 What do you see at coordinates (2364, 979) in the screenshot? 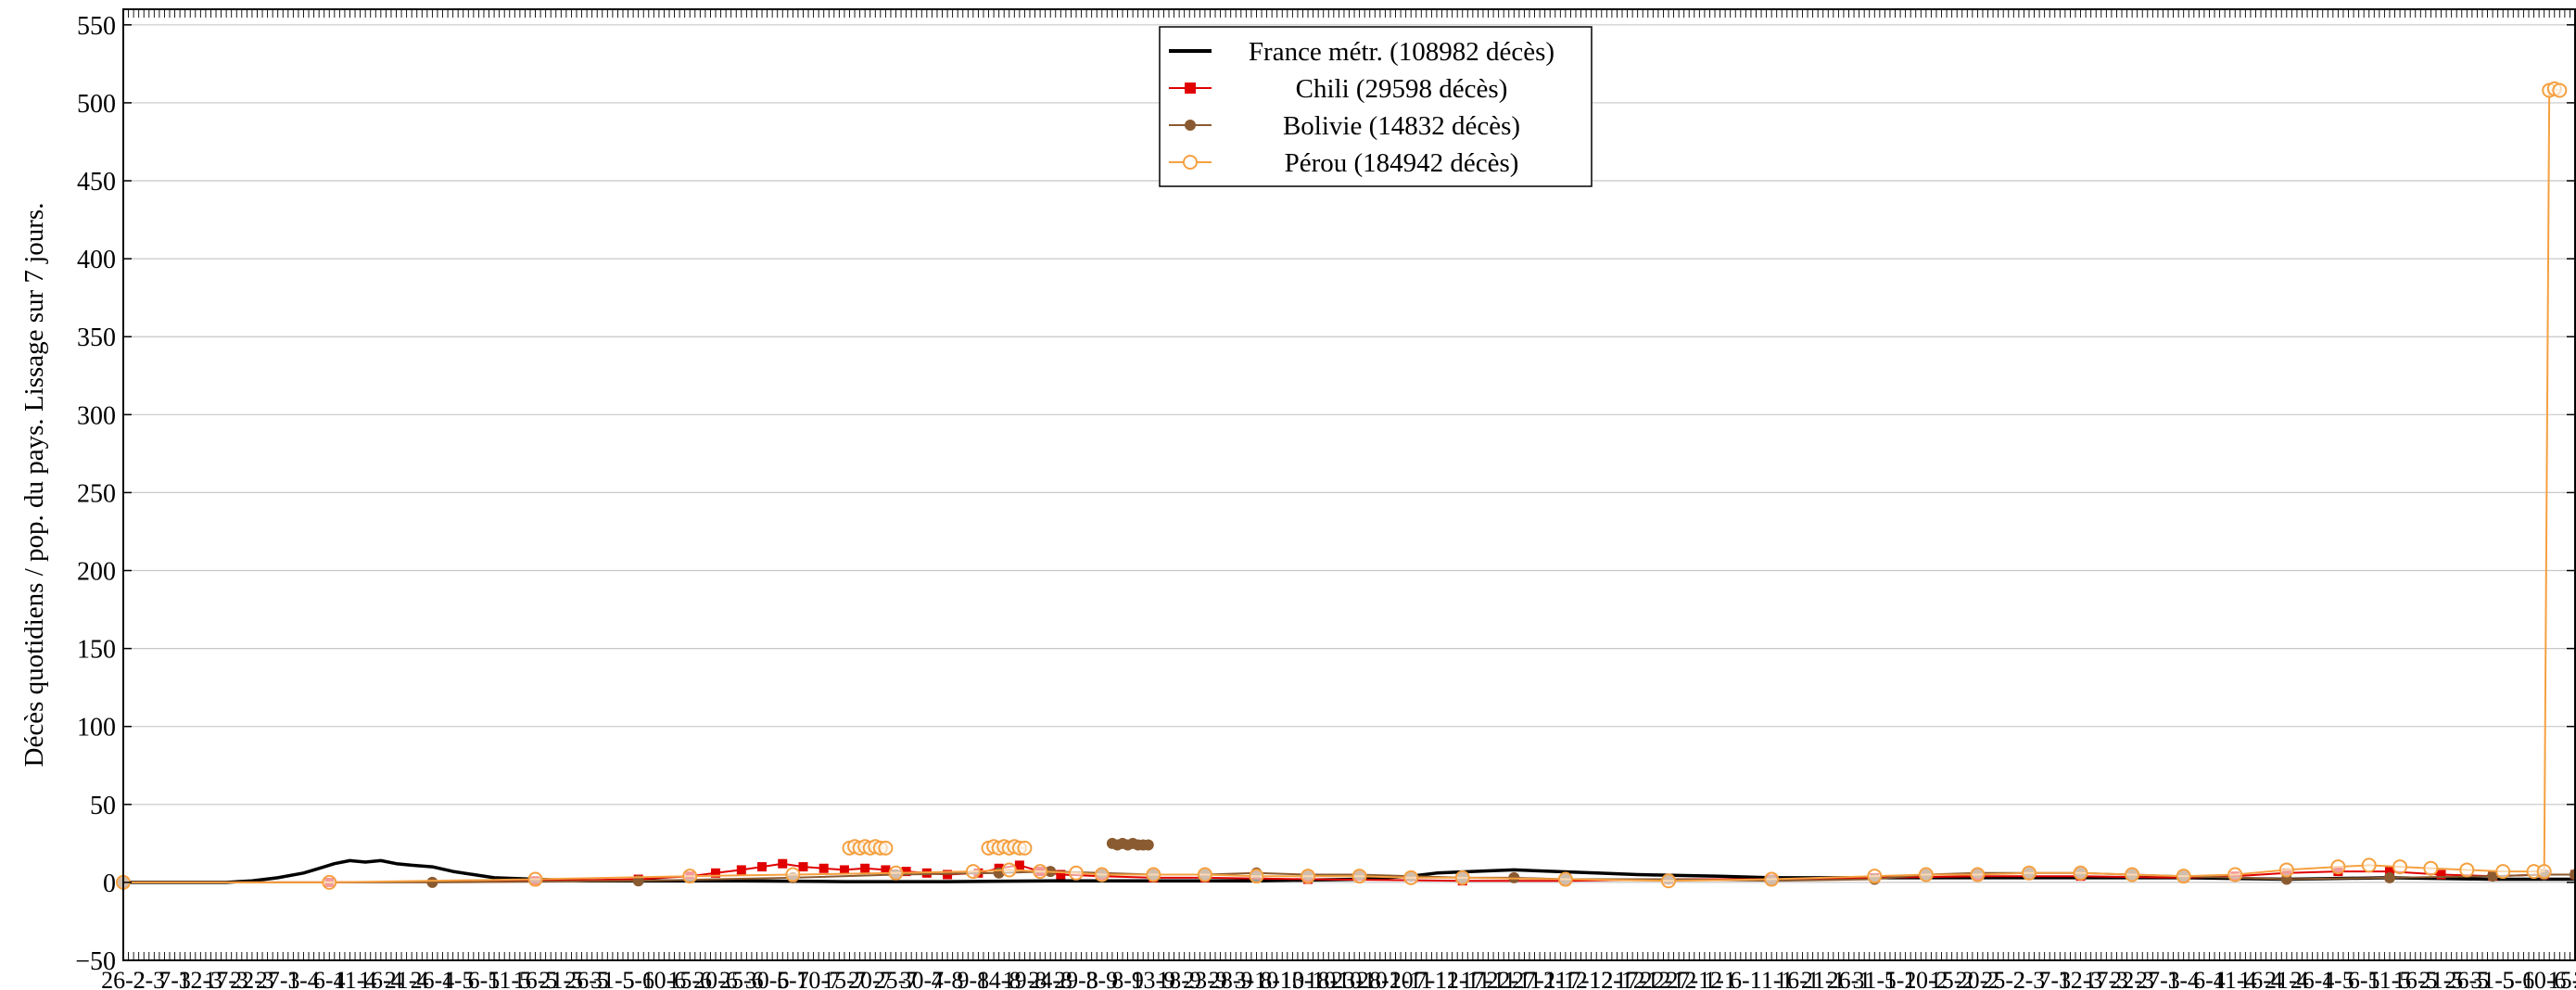
I see `x-tick-label: 6-5` at bounding box center [2364, 979].